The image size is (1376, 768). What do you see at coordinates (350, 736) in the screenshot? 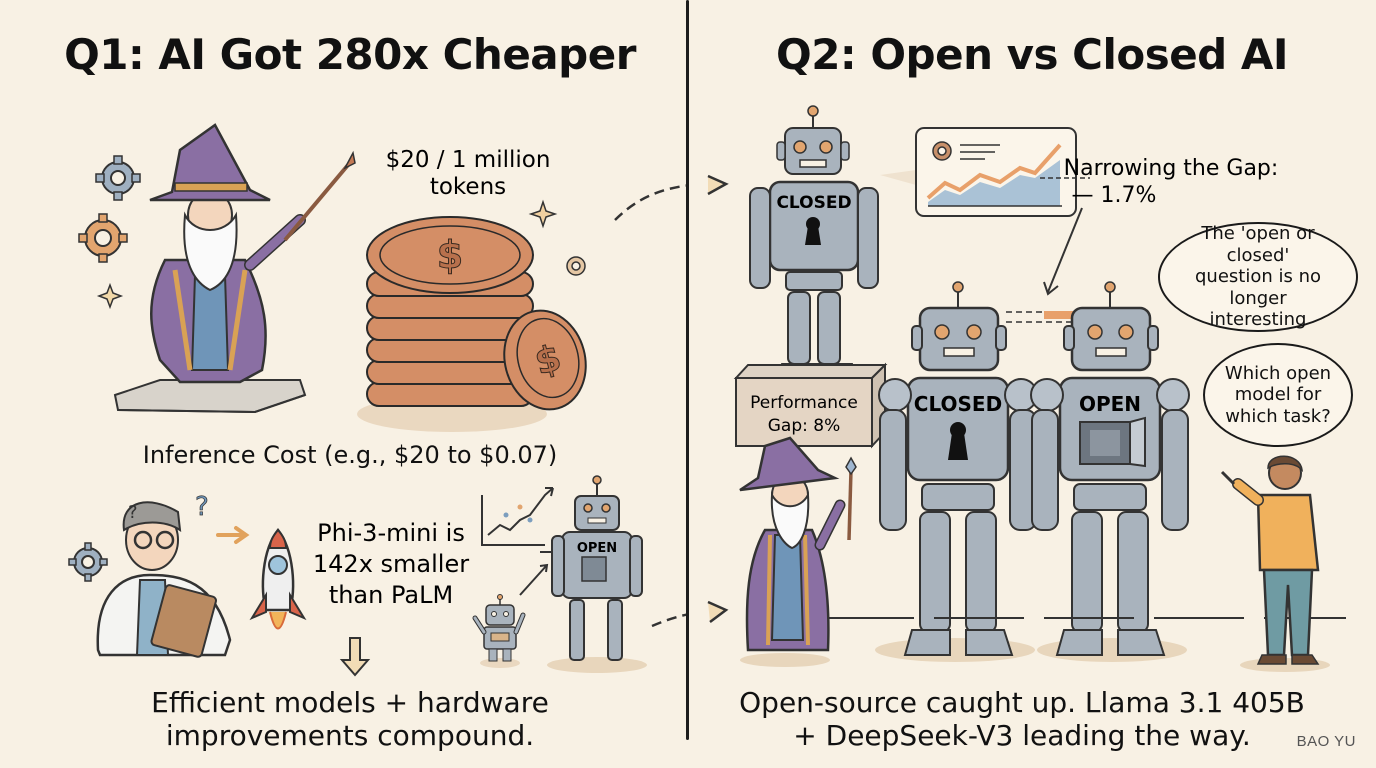
I see `caption-line: improvements compound.` at bounding box center [350, 736].